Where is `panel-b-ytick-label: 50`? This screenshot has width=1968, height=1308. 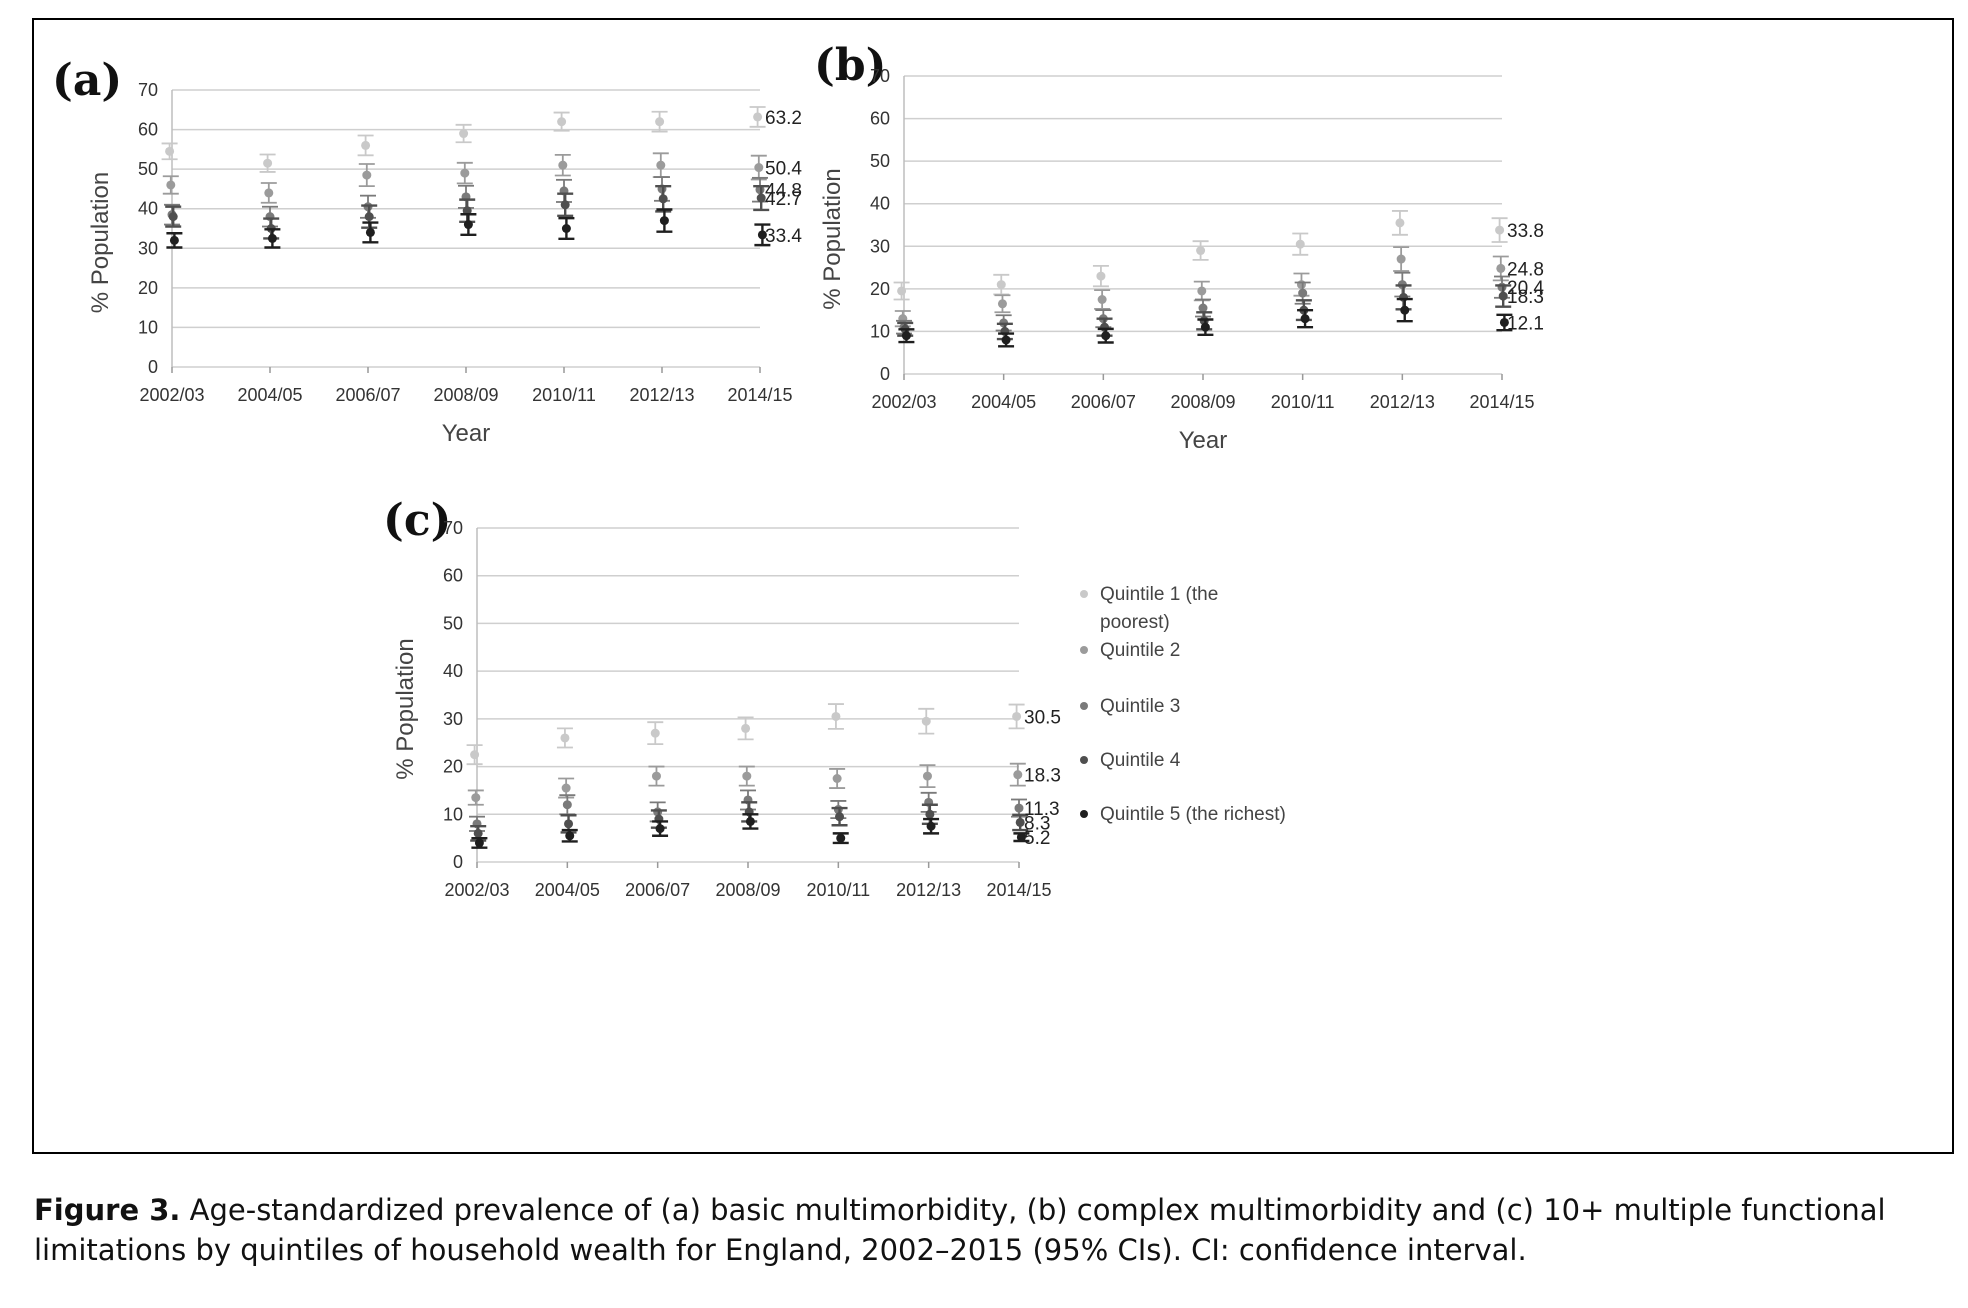 panel-b-ytick-label: 50 is located at coordinates (880, 161).